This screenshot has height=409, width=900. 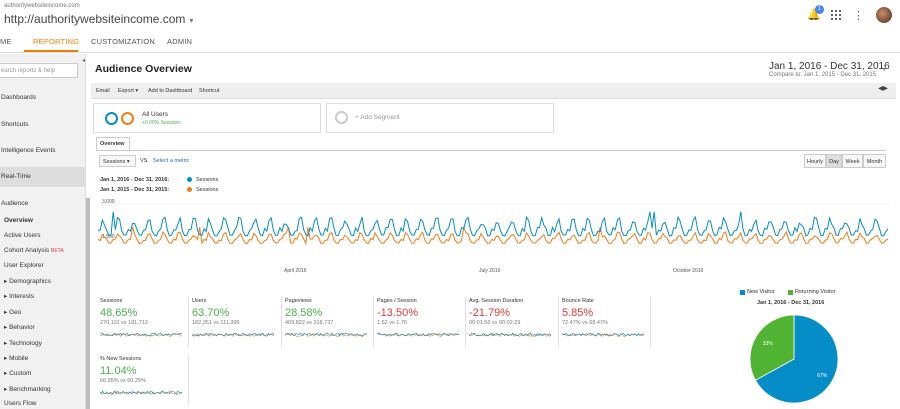 What do you see at coordinates (88, 303) in the screenshot?
I see `sidebar-scrollbar` at bounding box center [88, 303].